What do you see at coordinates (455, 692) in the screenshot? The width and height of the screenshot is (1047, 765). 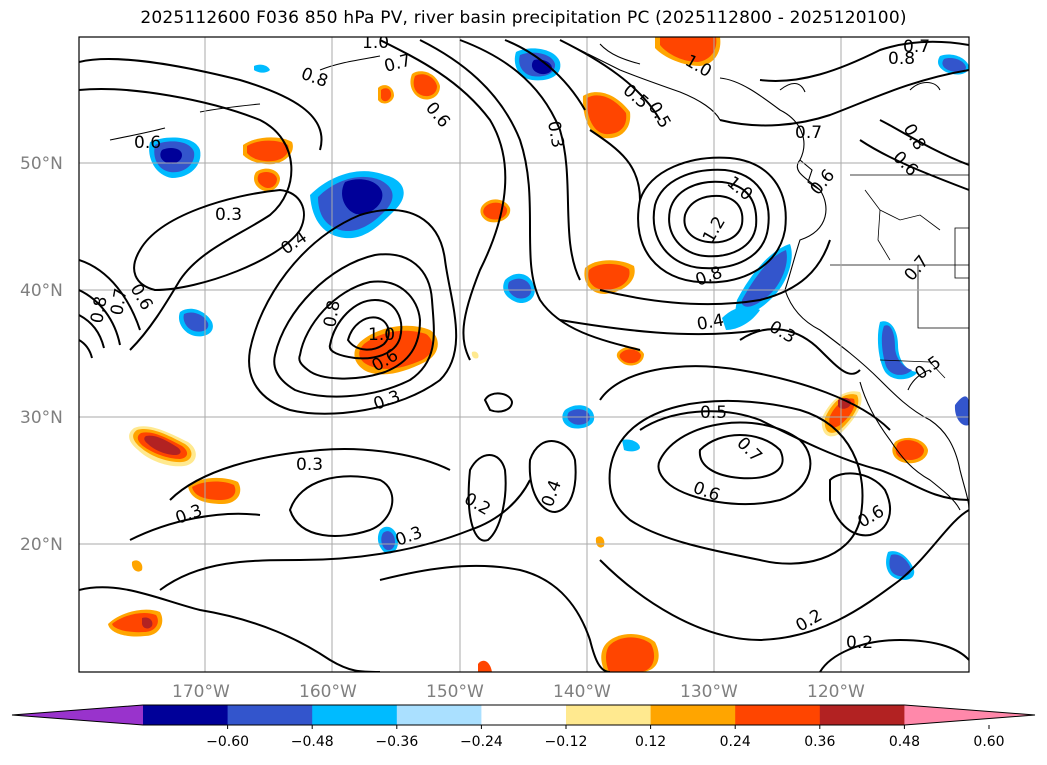 I see `lon-label: 150°W` at bounding box center [455, 692].